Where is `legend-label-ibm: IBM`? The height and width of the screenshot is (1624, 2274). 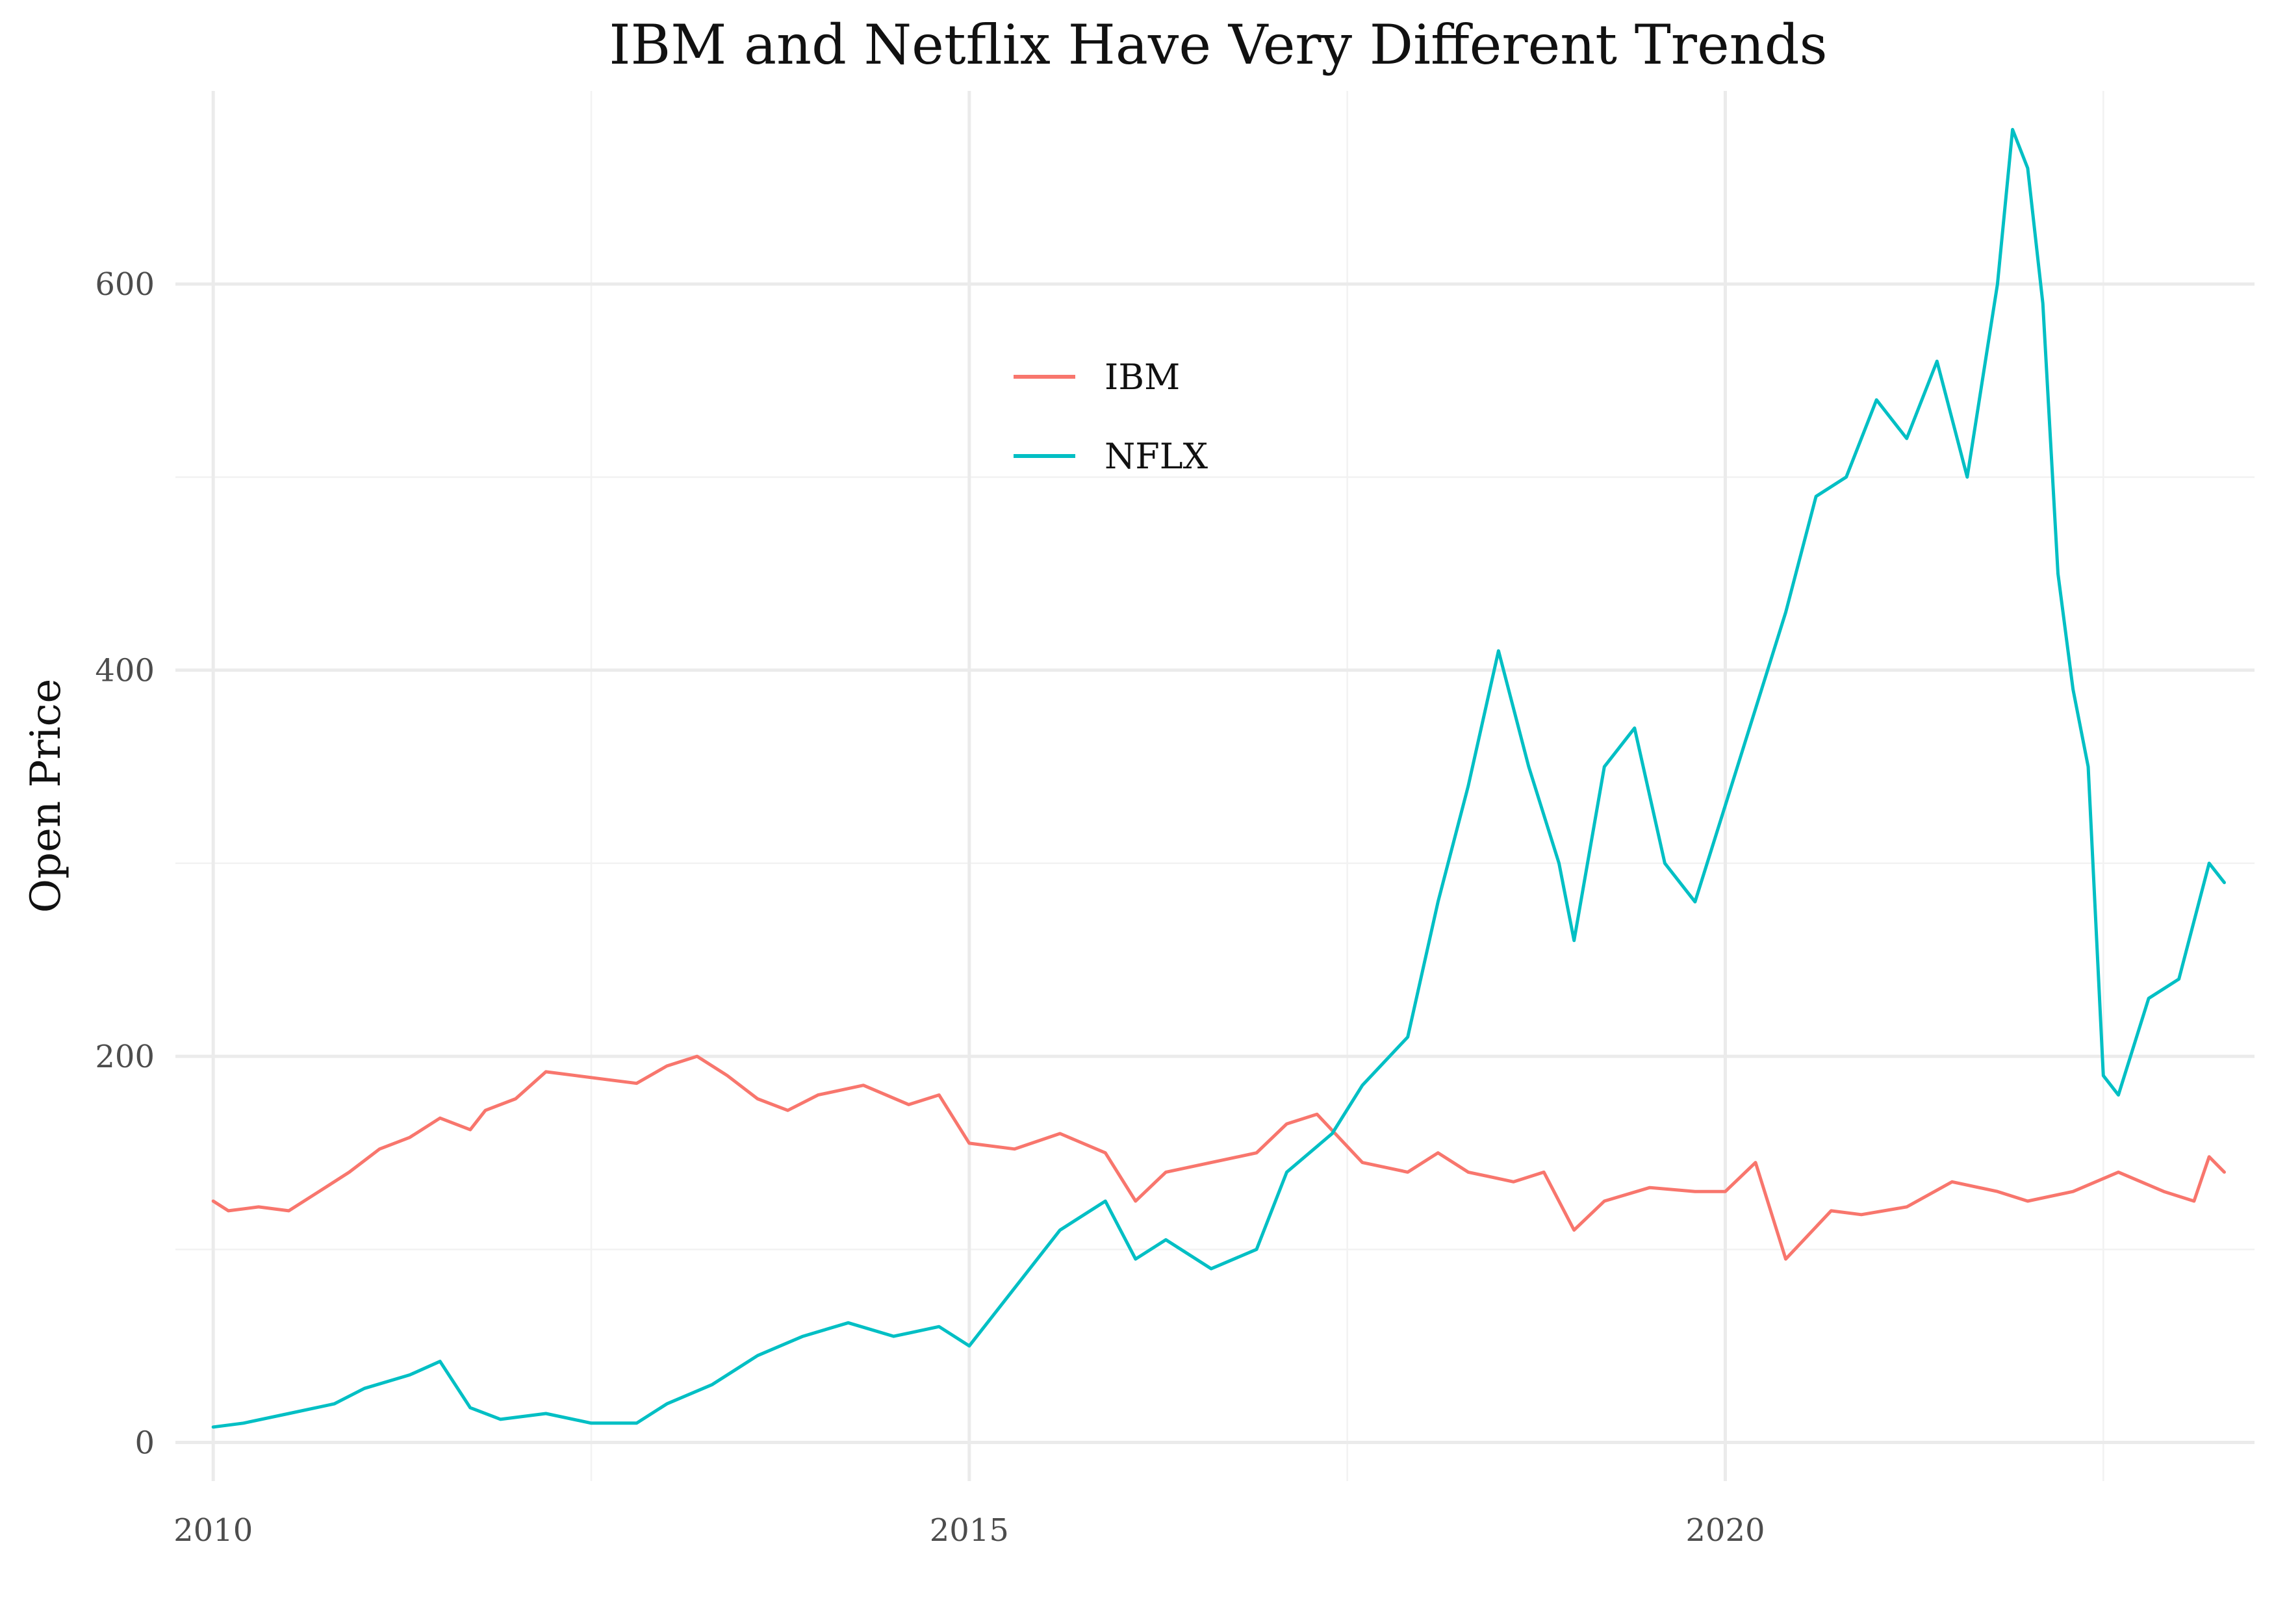 legend-label-ibm: IBM is located at coordinates (1142, 377).